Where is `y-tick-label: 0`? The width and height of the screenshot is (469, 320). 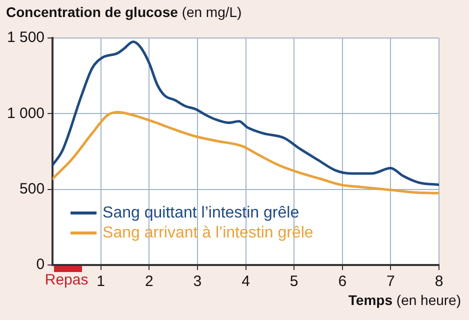
y-tick-label: 0 is located at coordinates (40, 265).